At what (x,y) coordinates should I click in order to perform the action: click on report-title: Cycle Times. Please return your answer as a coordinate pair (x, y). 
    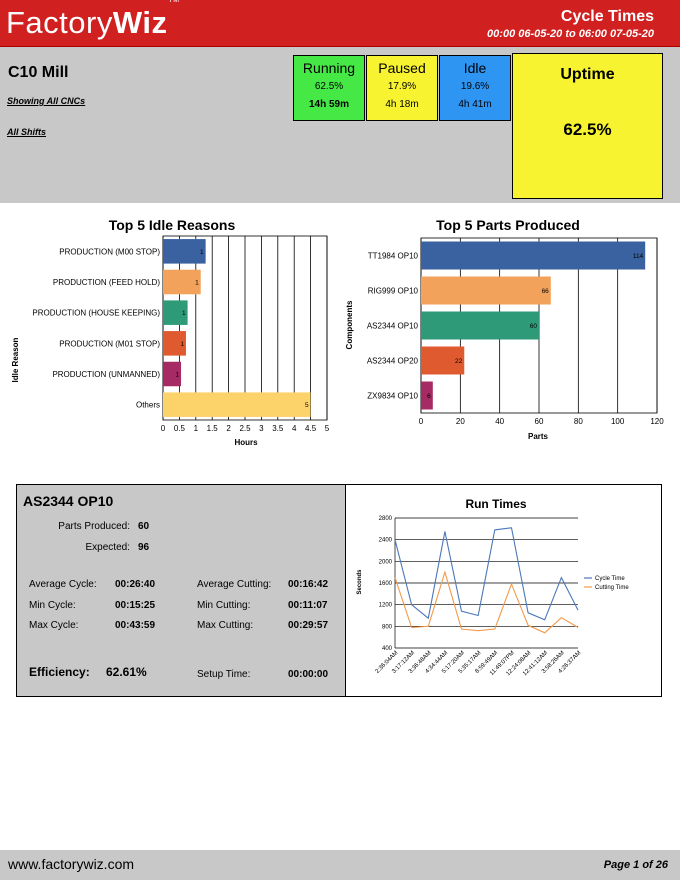
    Looking at the image, I should click on (607, 16).